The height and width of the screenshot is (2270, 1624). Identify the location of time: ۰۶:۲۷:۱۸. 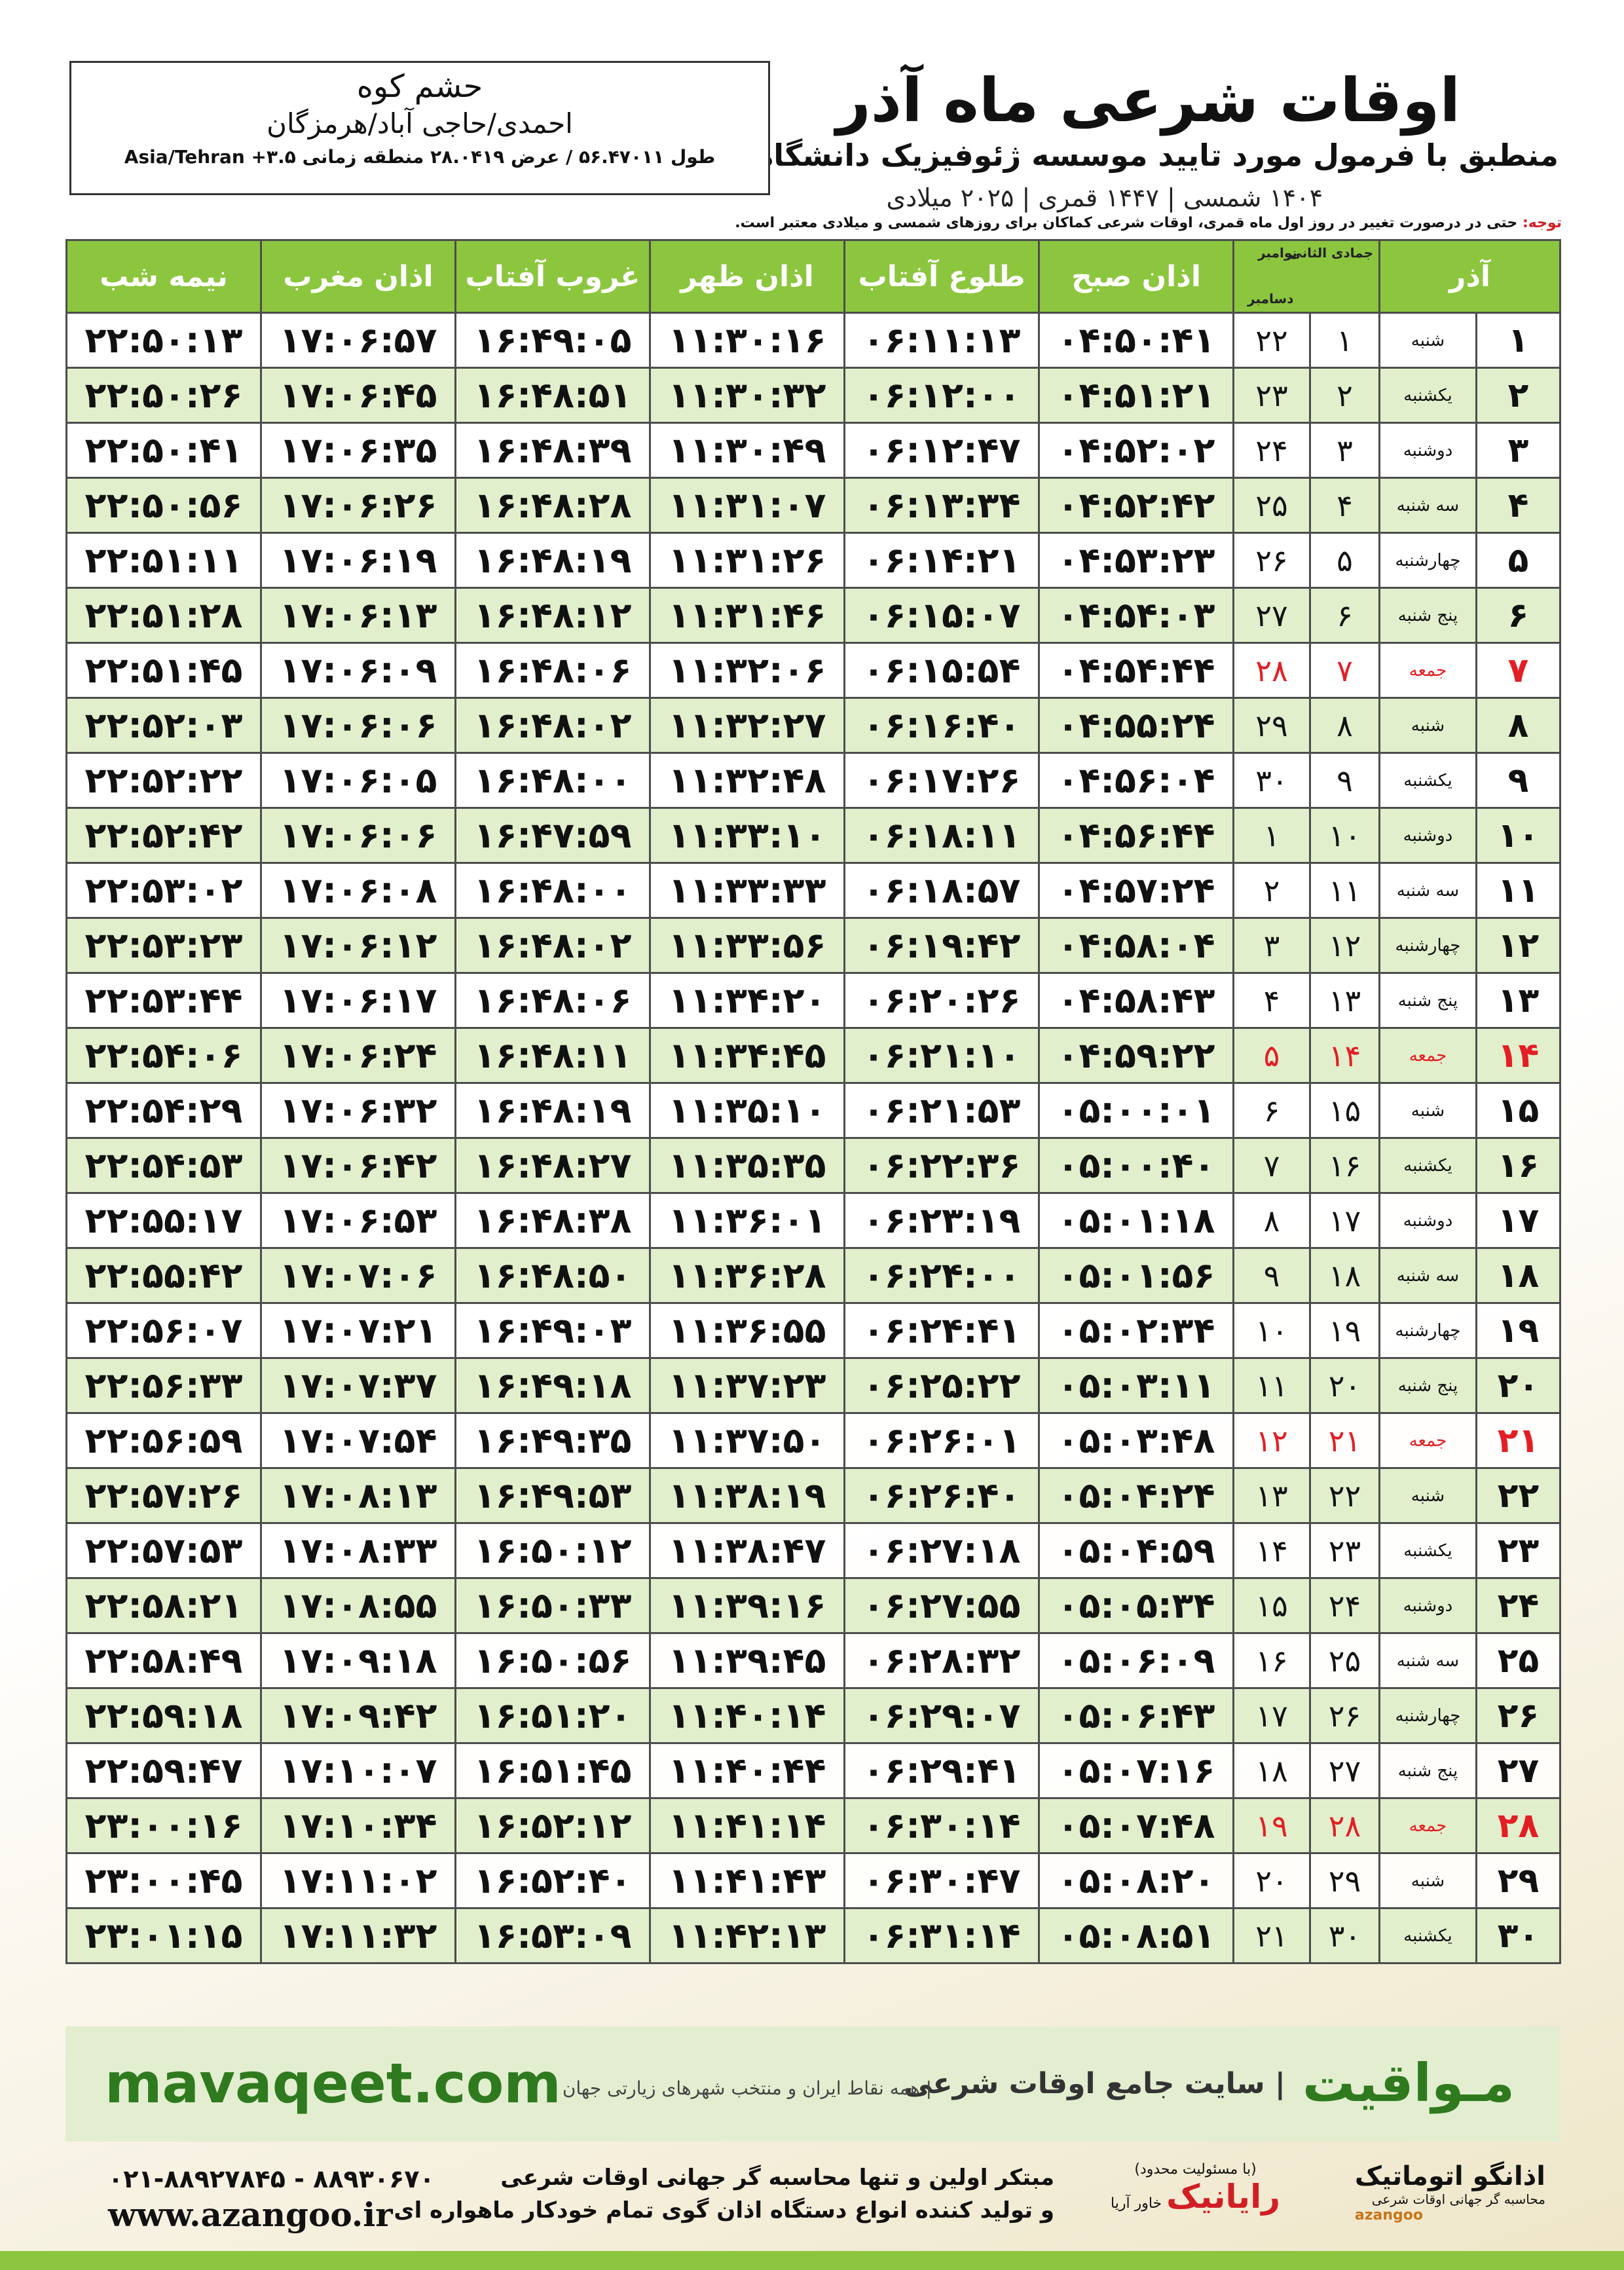
(941, 1550).